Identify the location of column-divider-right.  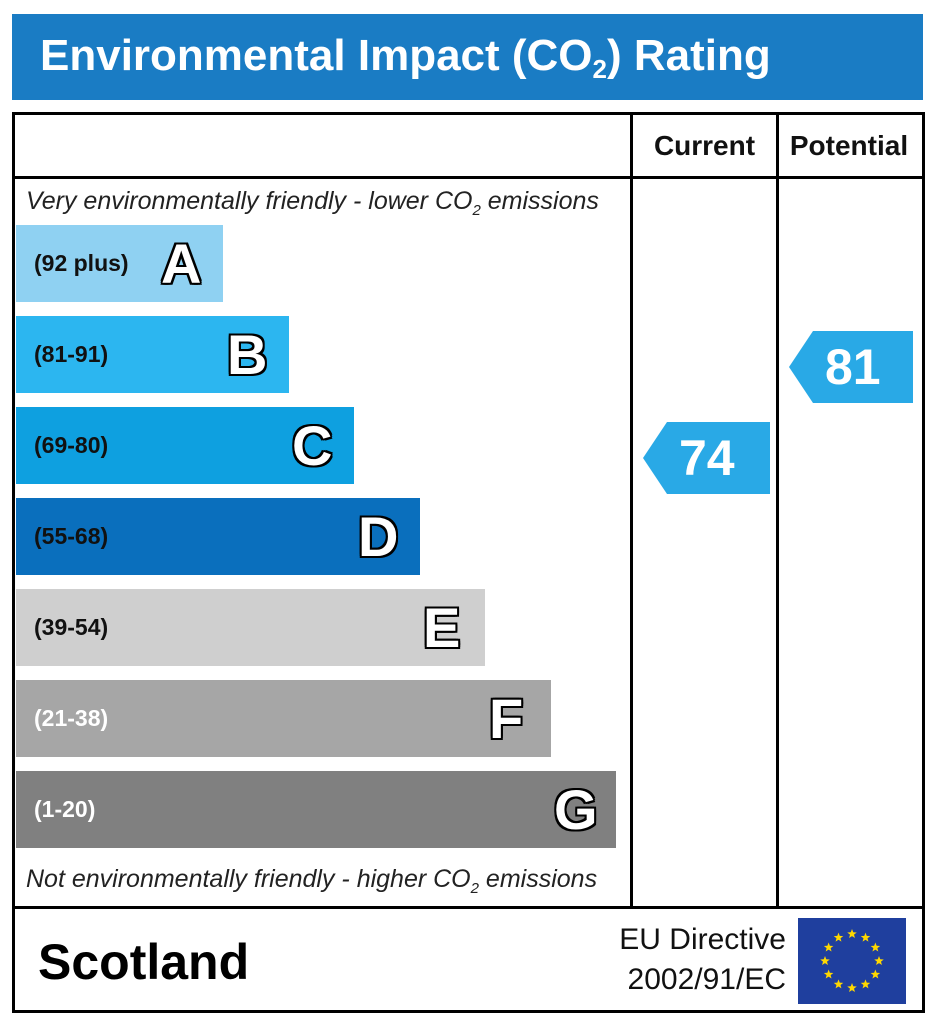
(777, 510).